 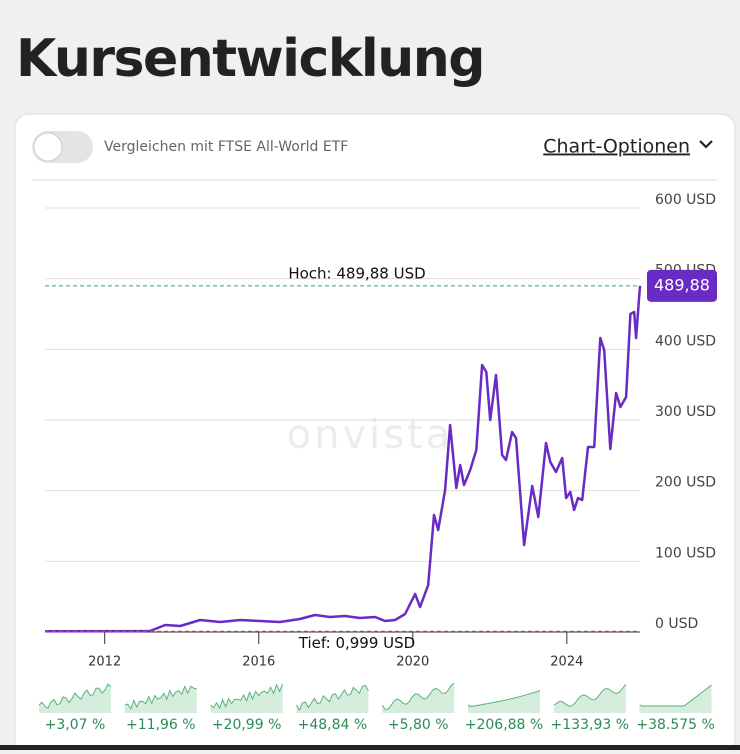 What do you see at coordinates (685, 483) in the screenshot?
I see `y-tick-label: 200 USD` at bounding box center [685, 483].